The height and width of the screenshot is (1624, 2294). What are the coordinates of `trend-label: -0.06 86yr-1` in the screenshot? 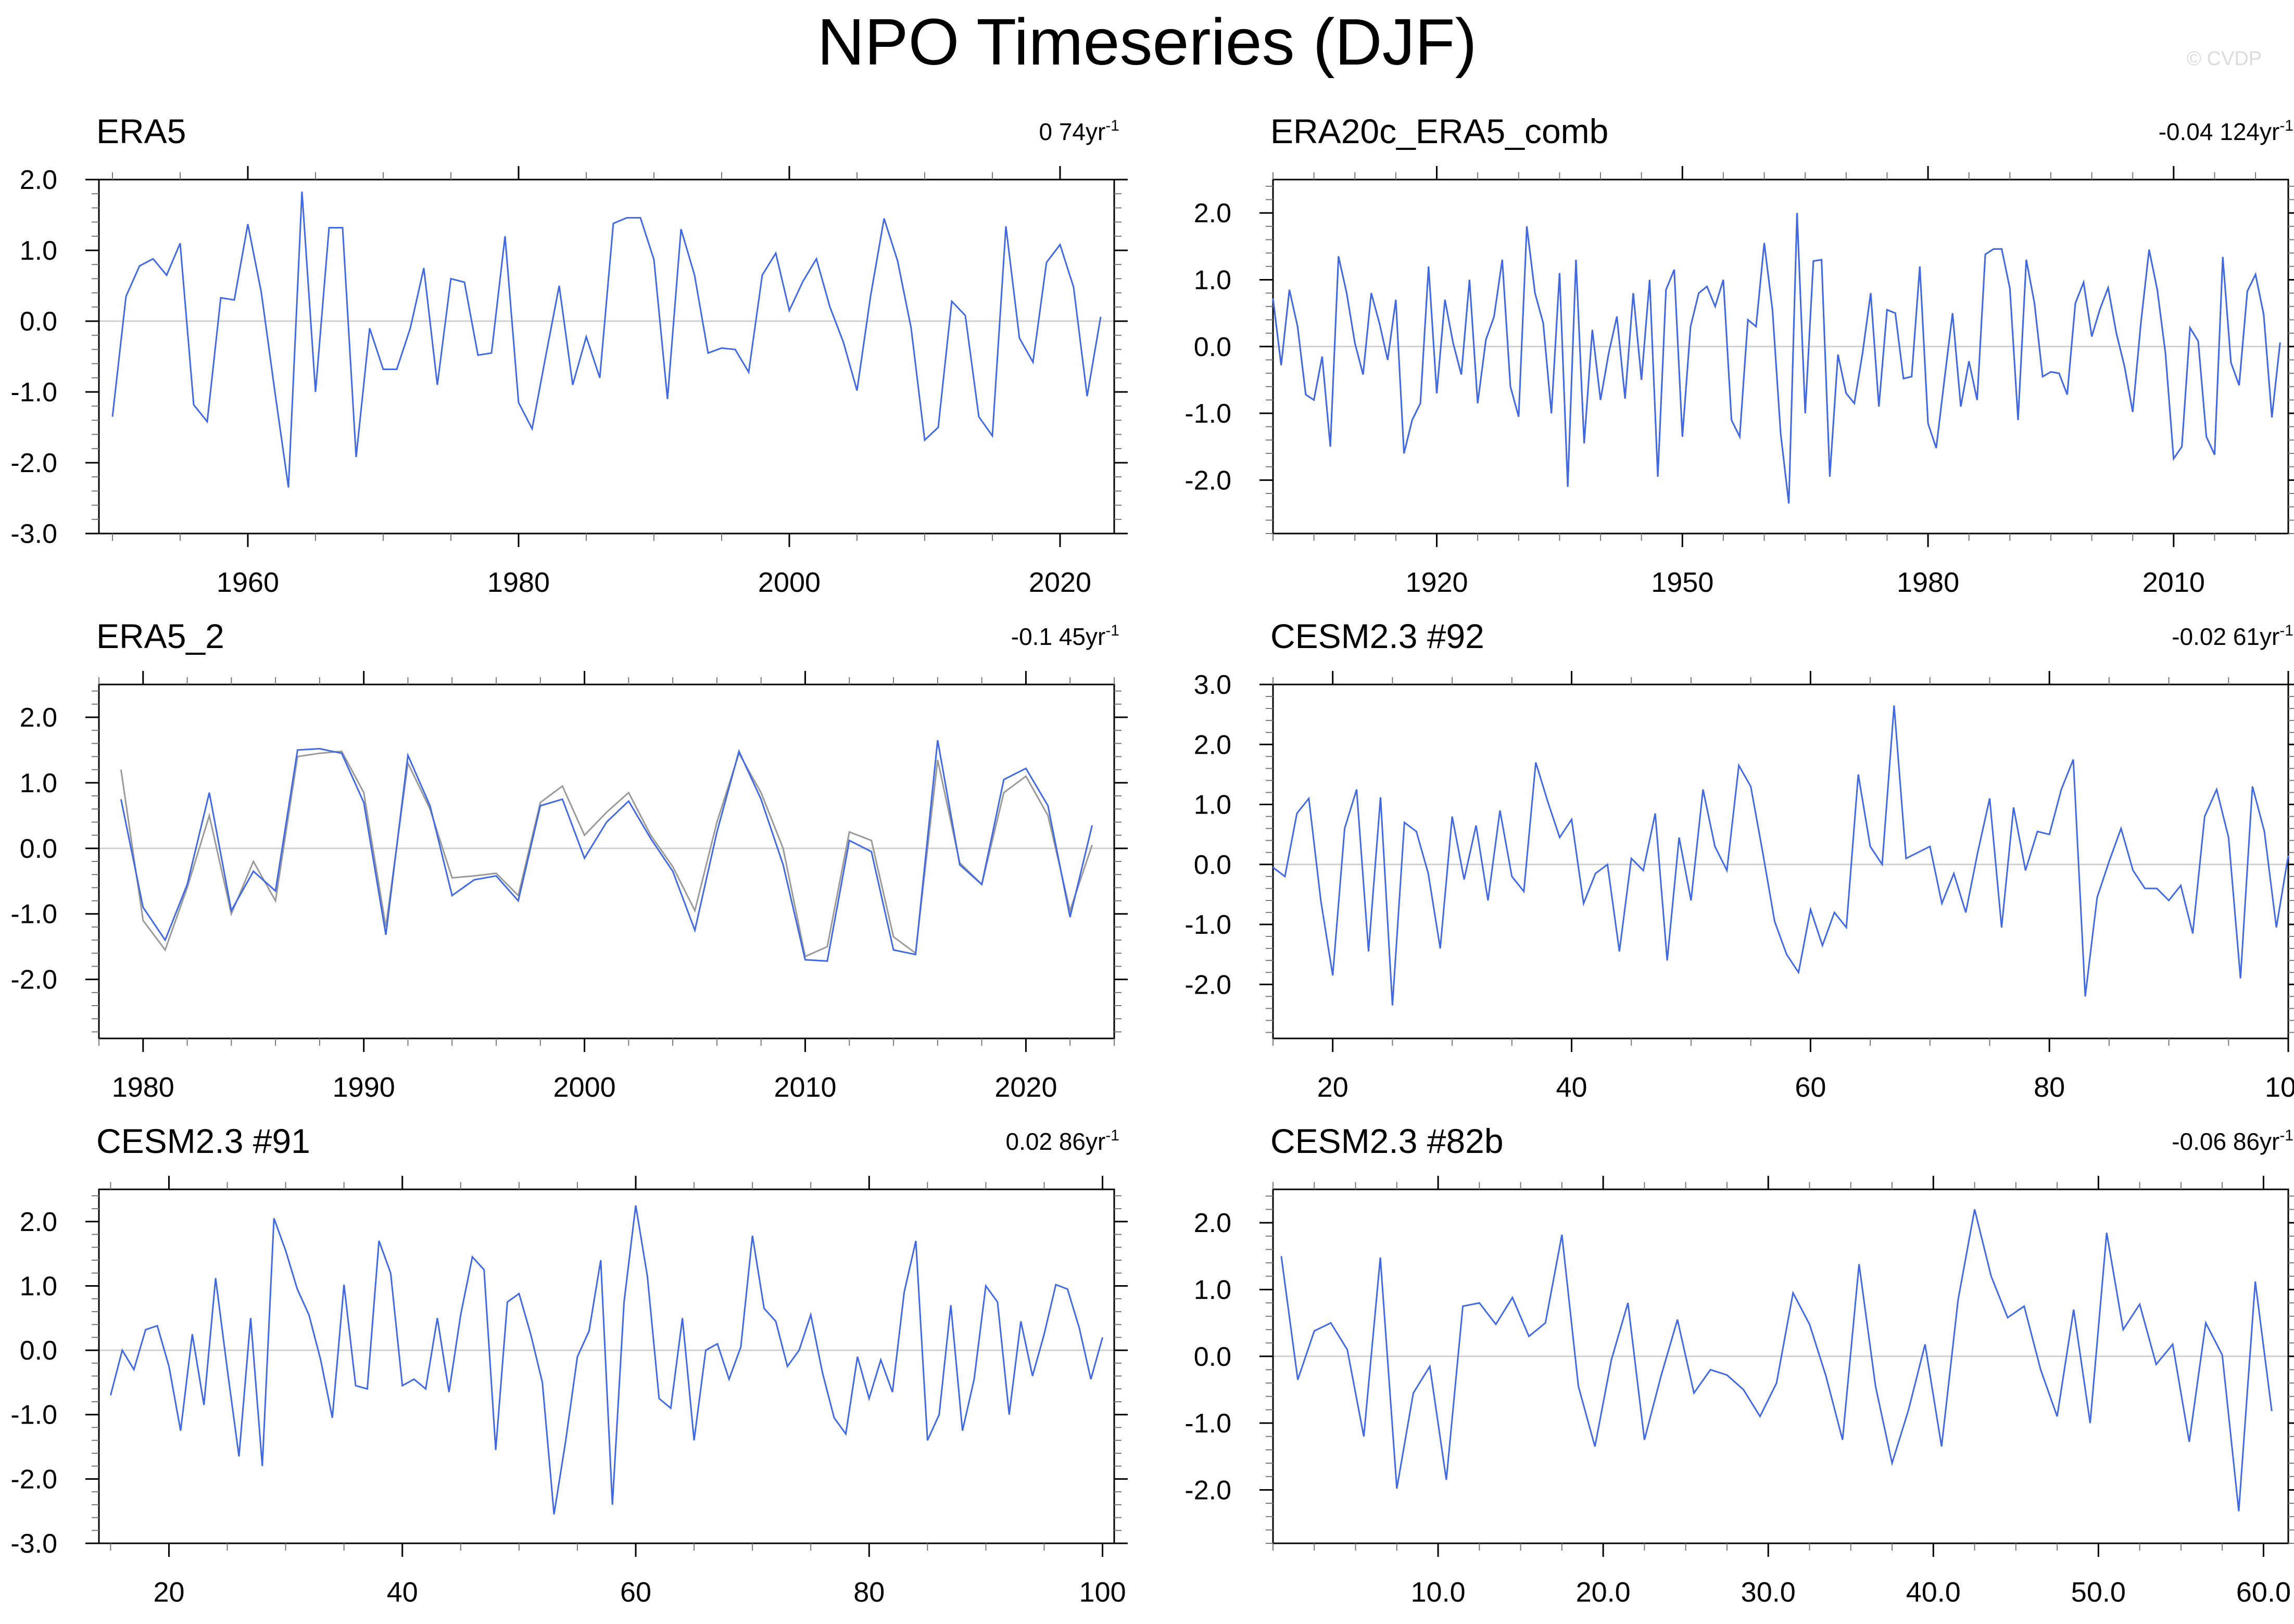 It's located at (2233, 1141).